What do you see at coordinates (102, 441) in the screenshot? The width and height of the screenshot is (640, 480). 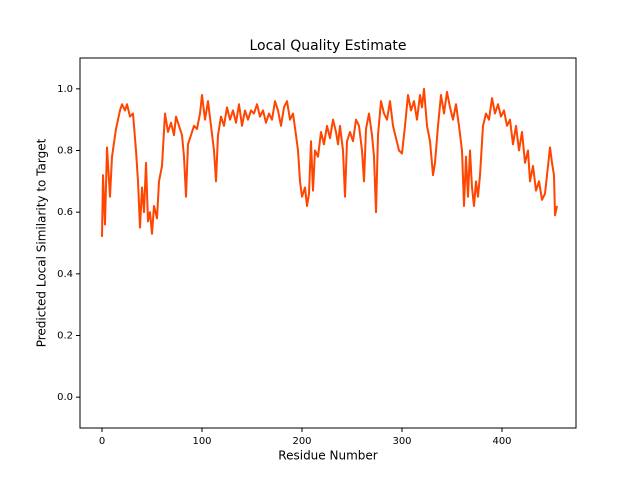 I see `x-tick-label: 0` at bounding box center [102, 441].